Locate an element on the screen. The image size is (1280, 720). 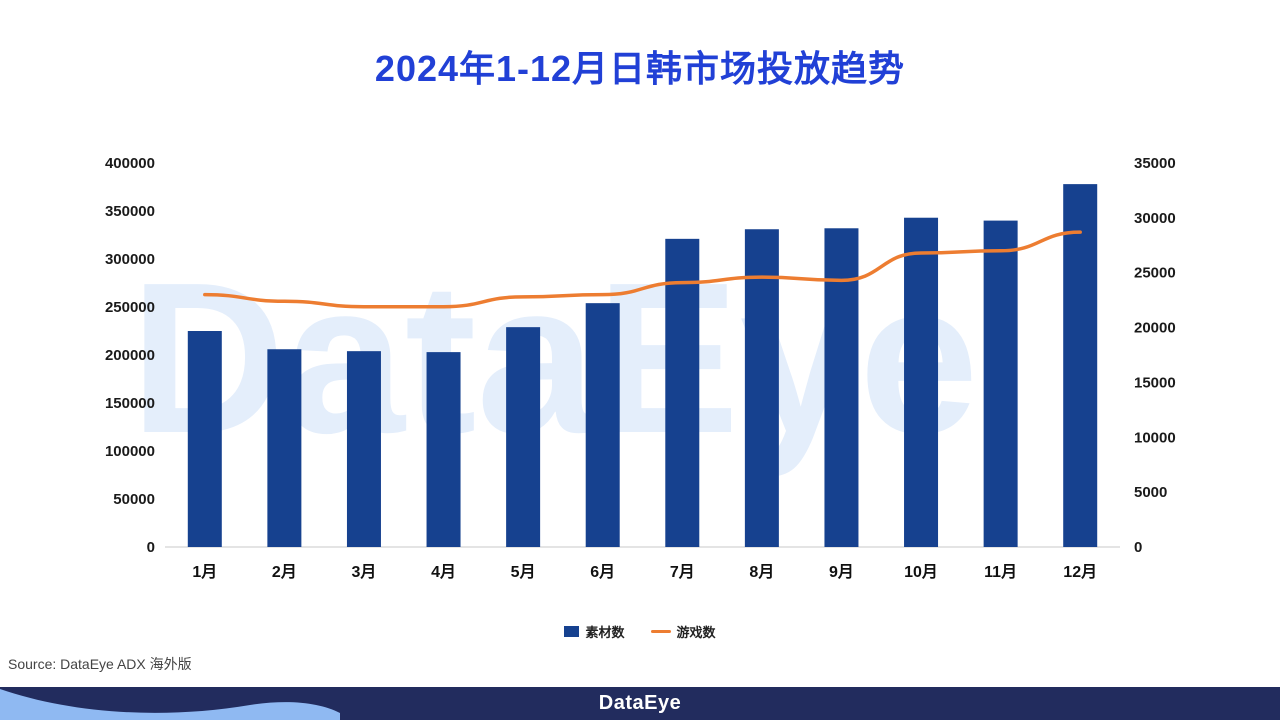
x-axis-label: 12月 is located at coordinates (1080, 572).